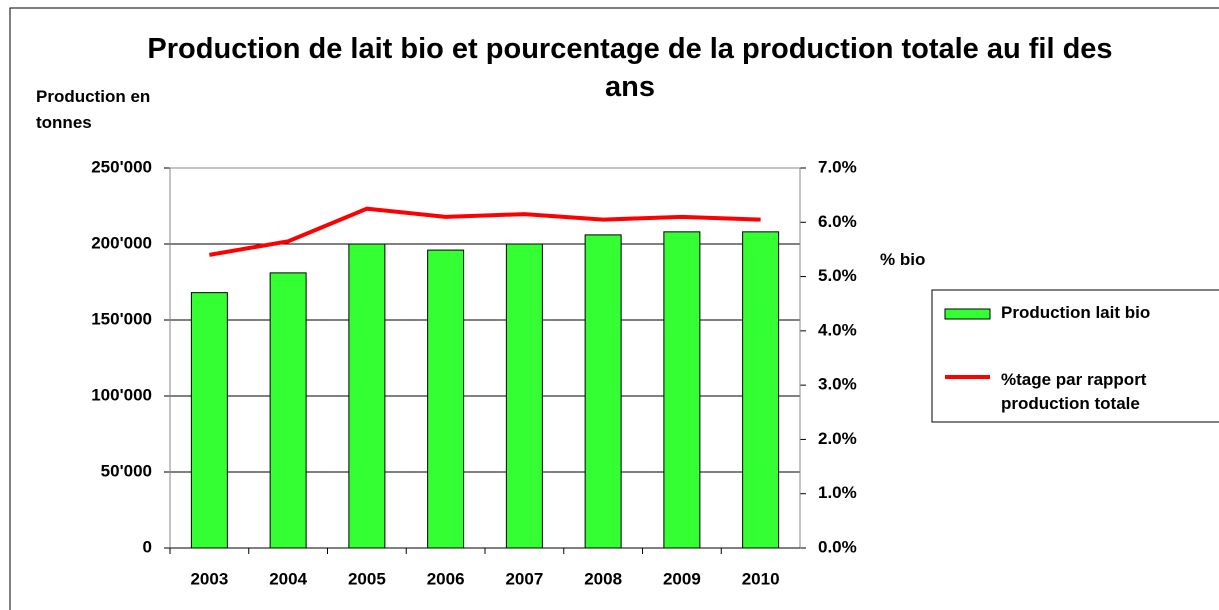 The height and width of the screenshot is (610, 1219). Describe the element at coordinates (1076, 312) in the screenshot. I see `legend-label: Production lait bio` at that location.